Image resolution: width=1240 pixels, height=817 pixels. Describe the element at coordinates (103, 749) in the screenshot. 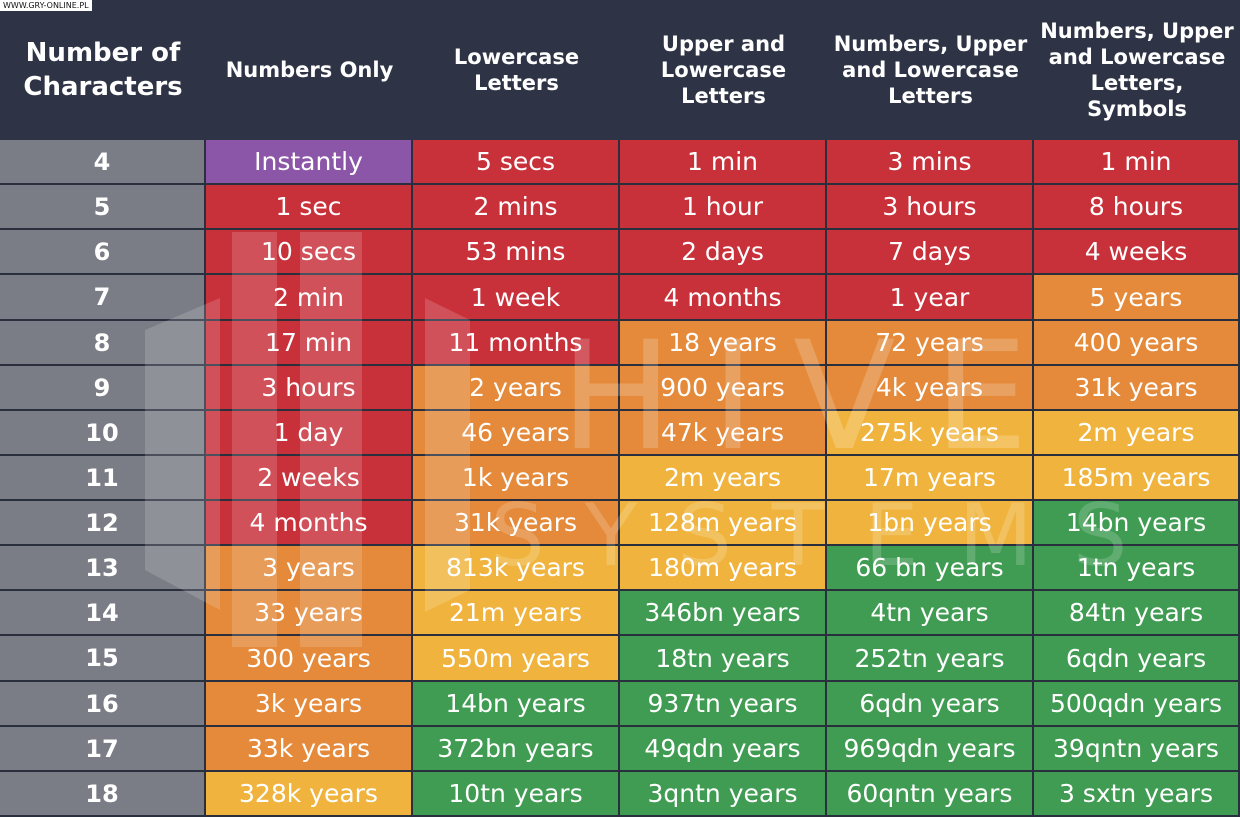

I see `row-label: 17` at that location.